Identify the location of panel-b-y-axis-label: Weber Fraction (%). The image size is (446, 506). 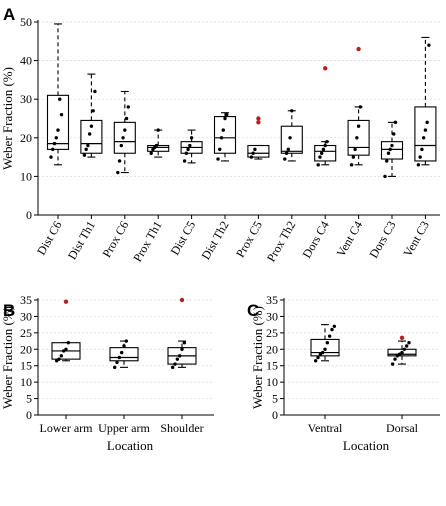
(7, 357).